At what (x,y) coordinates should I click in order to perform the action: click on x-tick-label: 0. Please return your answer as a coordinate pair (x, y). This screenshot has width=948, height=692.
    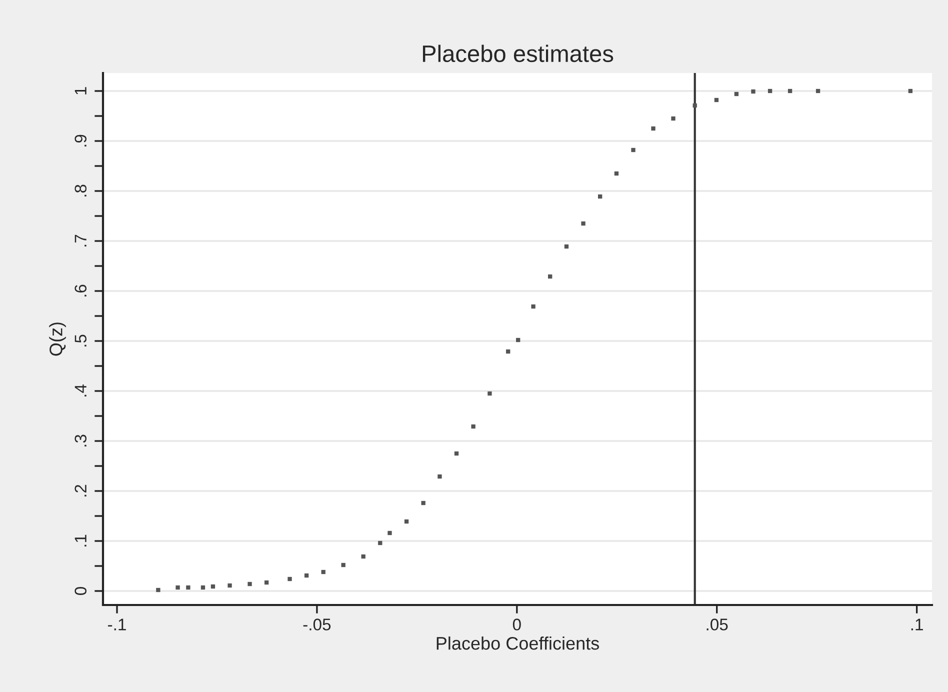
    Looking at the image, I should click on (516, 624).